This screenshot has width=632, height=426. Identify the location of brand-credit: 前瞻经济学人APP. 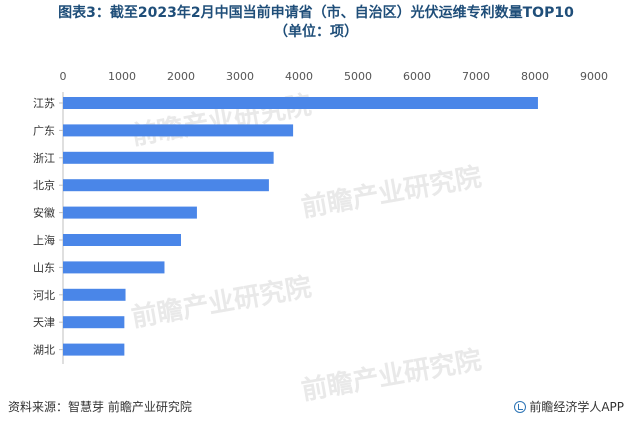
(569, 406).